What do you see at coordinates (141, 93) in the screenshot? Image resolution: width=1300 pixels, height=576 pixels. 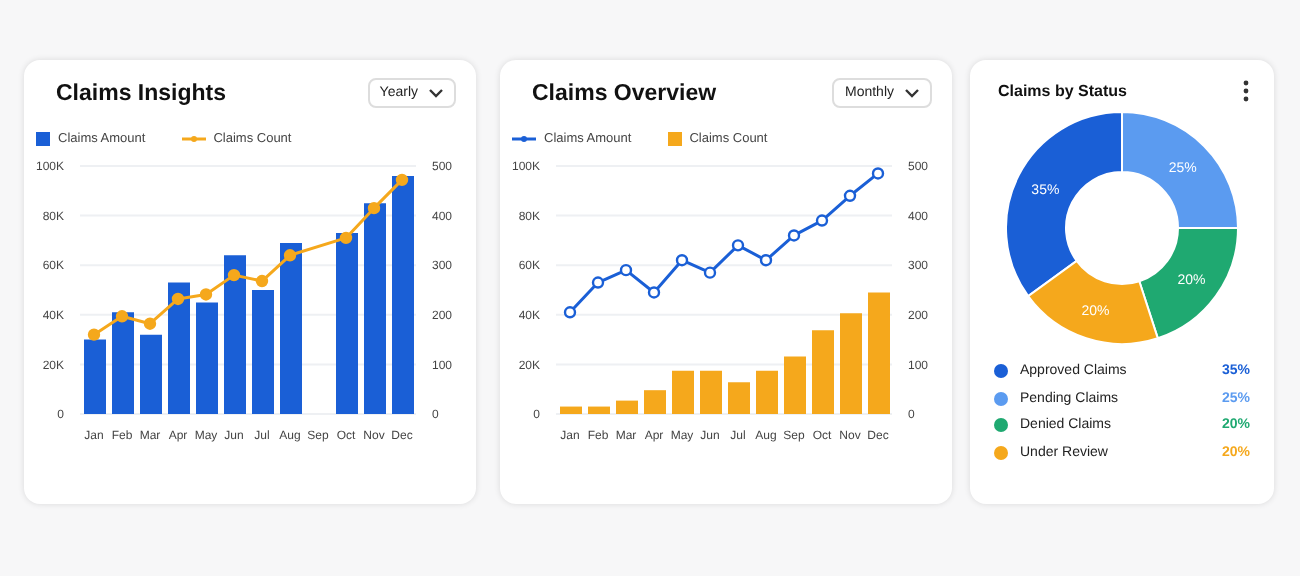 I see `chart-title: Claims Insights` at bounding box center [141, 93].